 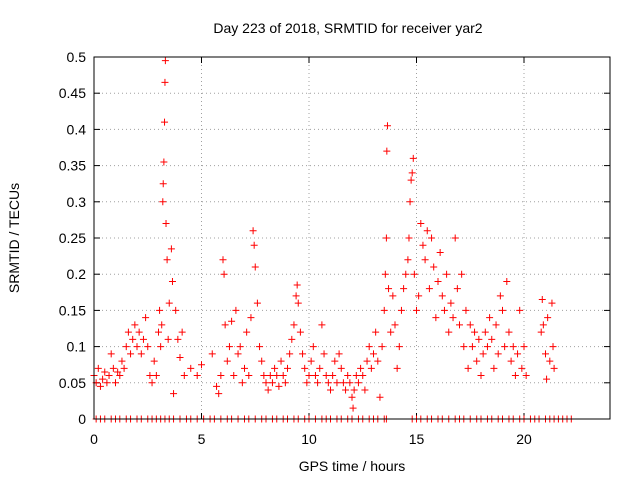 I want to click on x-tick-labels: 0 5 10 15 20, so click(x=311, y=439).